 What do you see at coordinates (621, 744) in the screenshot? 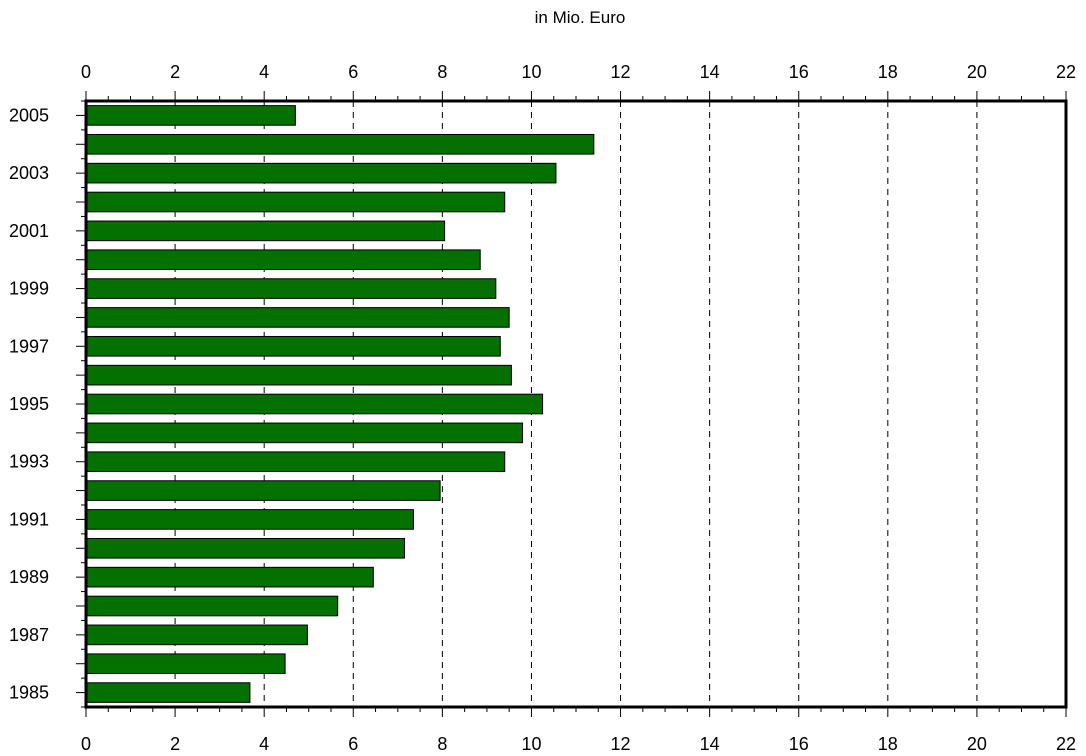
I see `x-tick-label-bottom: 12` at bounding box center [621, 744].